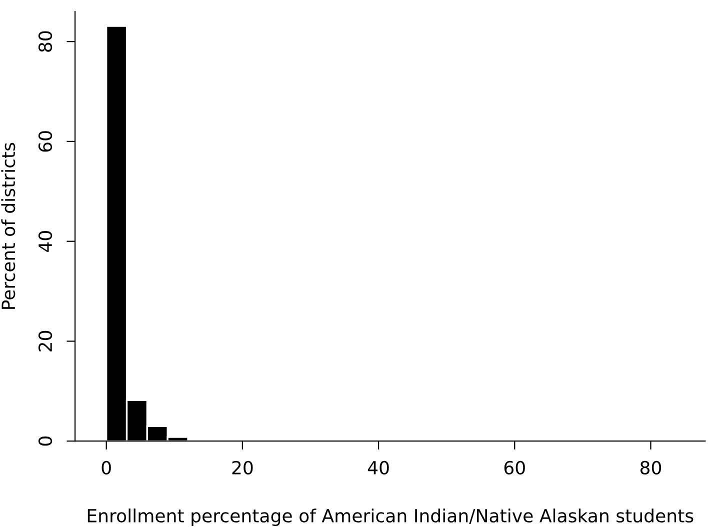 This screenshot has height=527, width=708. I want to click on y-tick-label: 80, so click(45, 41).